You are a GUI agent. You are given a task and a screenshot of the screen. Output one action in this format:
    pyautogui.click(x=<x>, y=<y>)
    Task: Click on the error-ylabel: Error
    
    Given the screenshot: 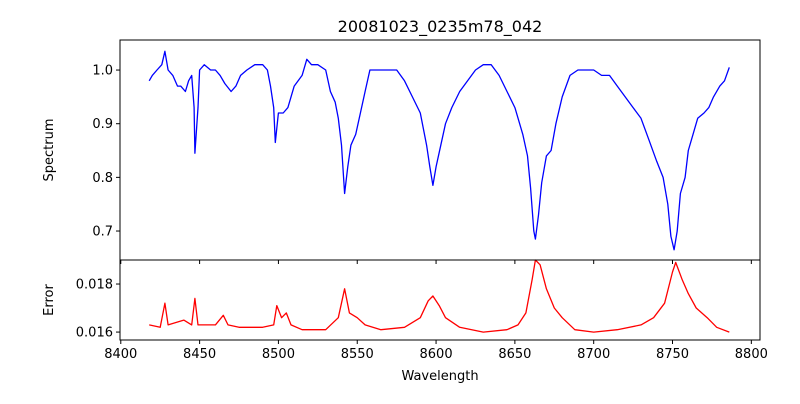 What is the action you would take?
    pyautogui.click(x=49, y=300)
    